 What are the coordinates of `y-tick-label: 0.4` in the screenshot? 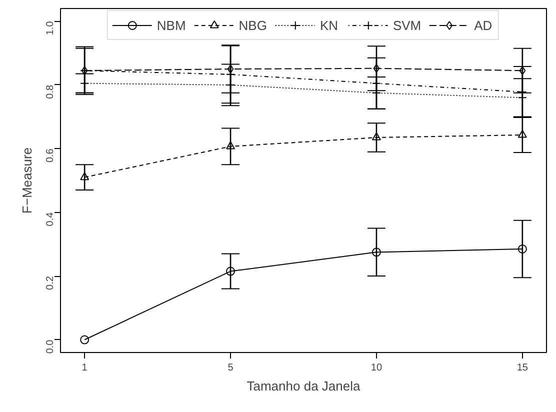 It's located at (50, 219).